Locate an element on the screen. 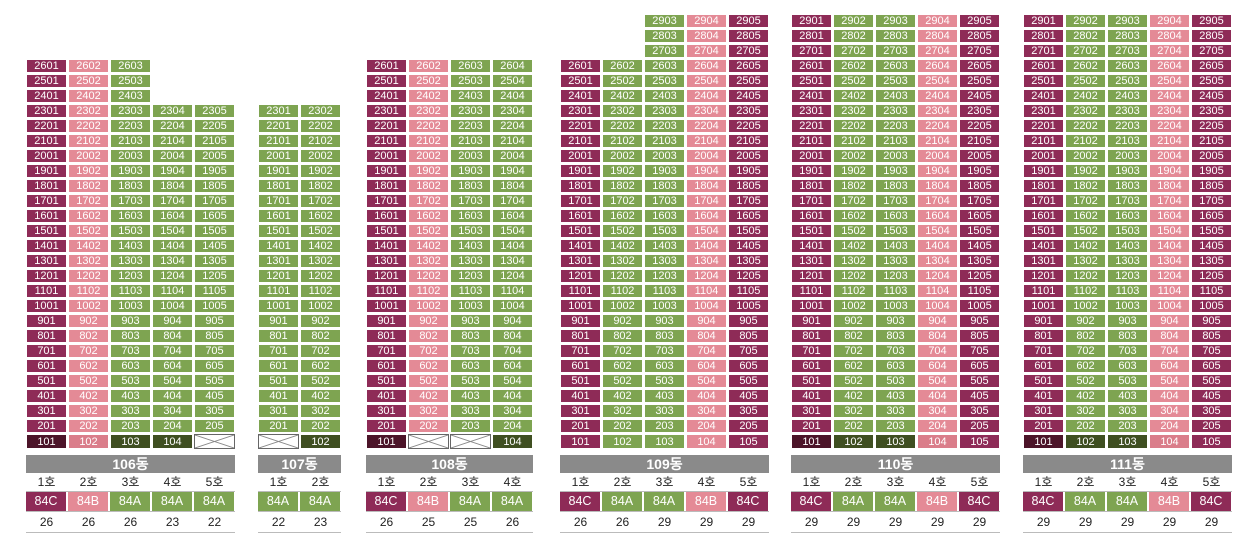 This screenshot has width=1245, height=549. unit-cell: 2002 is located at coordinates (88, 156).